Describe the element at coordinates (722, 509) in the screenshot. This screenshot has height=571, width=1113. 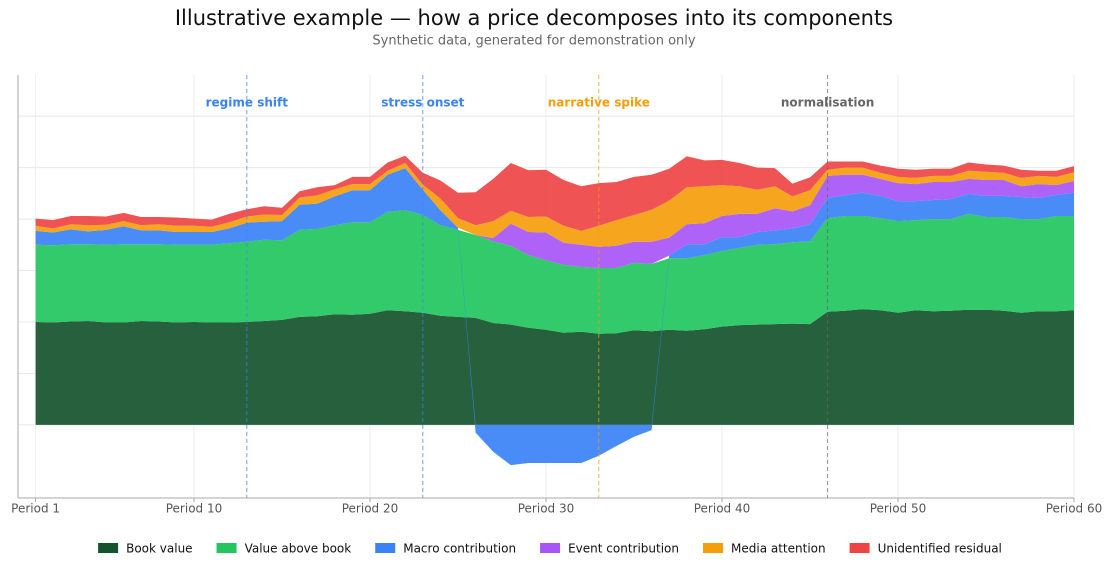
I see `x-tick-label: Period 40` at that location.